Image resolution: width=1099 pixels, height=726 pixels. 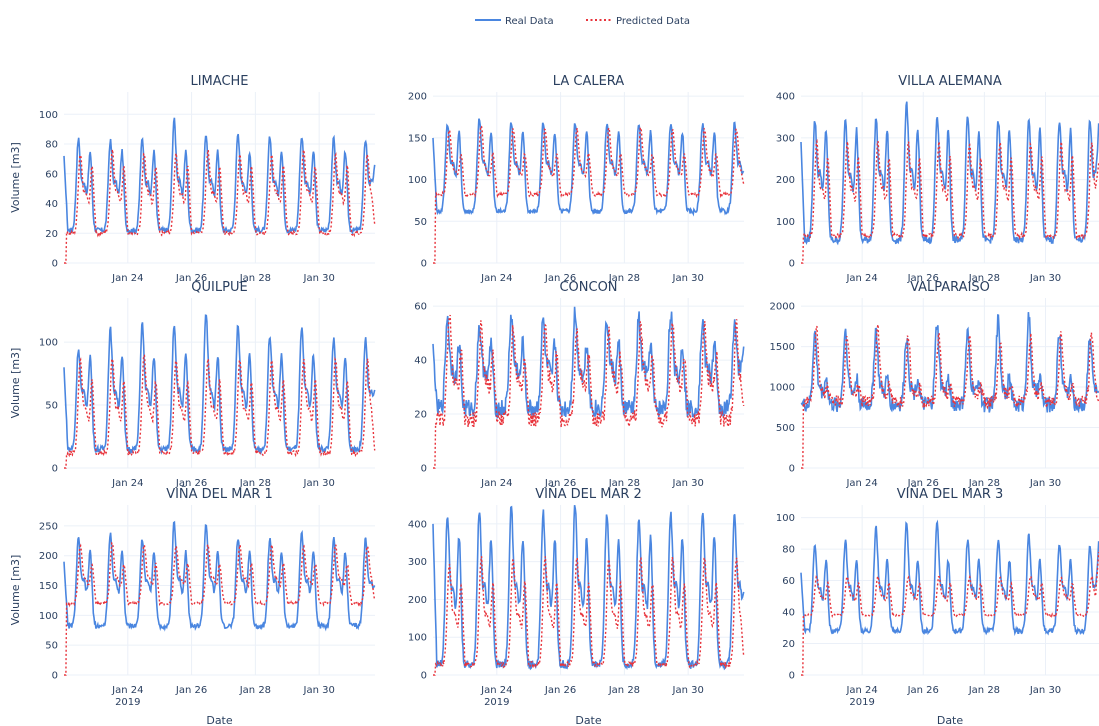 What do you see at coordinates (782, 307) in the screenshot?
I see `y-tick-label: 2000` at bounding box center [782, 307].